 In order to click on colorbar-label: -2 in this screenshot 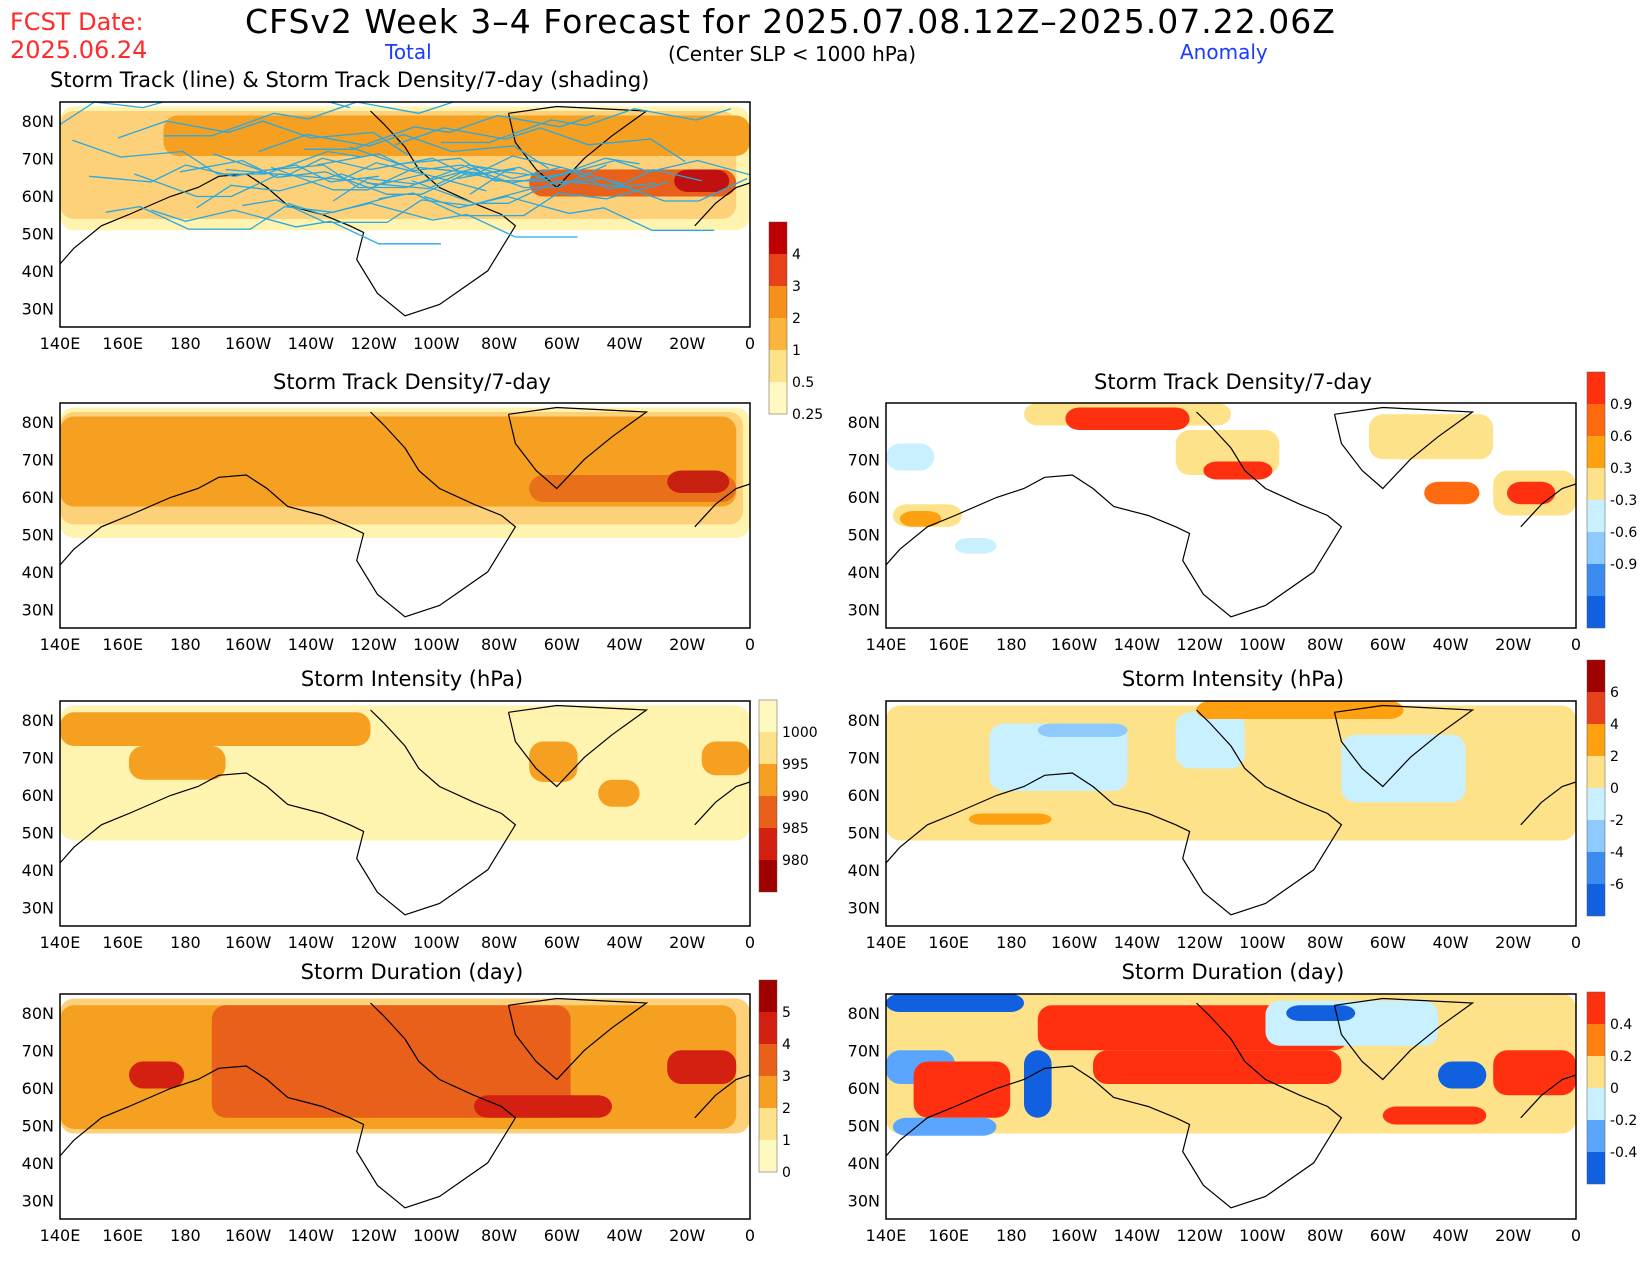, I will do `click(1617, 821)`.